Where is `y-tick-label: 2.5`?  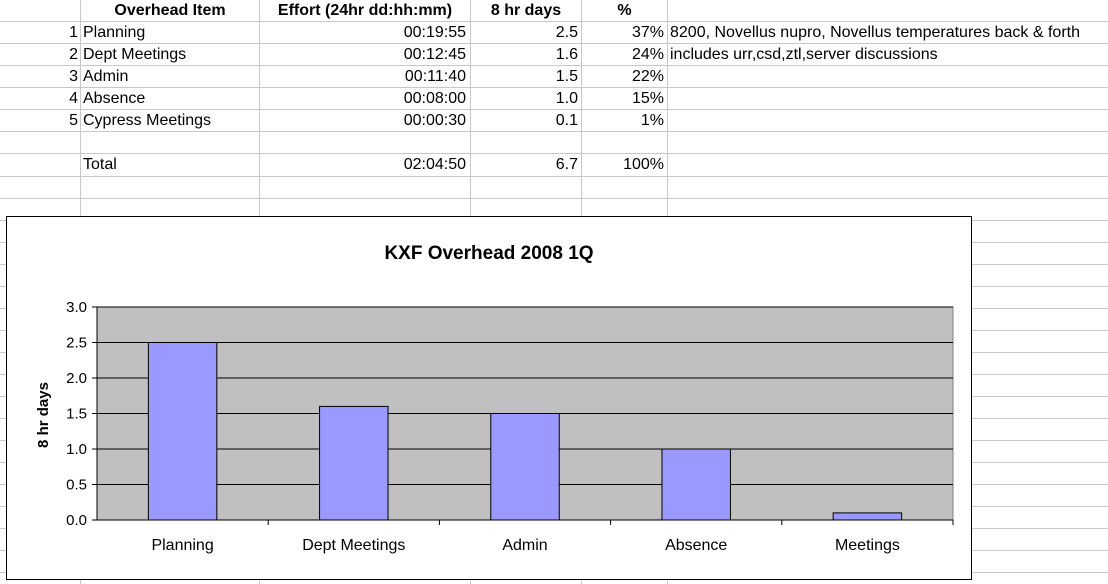 y-tick-label: 2.5 is located at coordinates (76, 343).